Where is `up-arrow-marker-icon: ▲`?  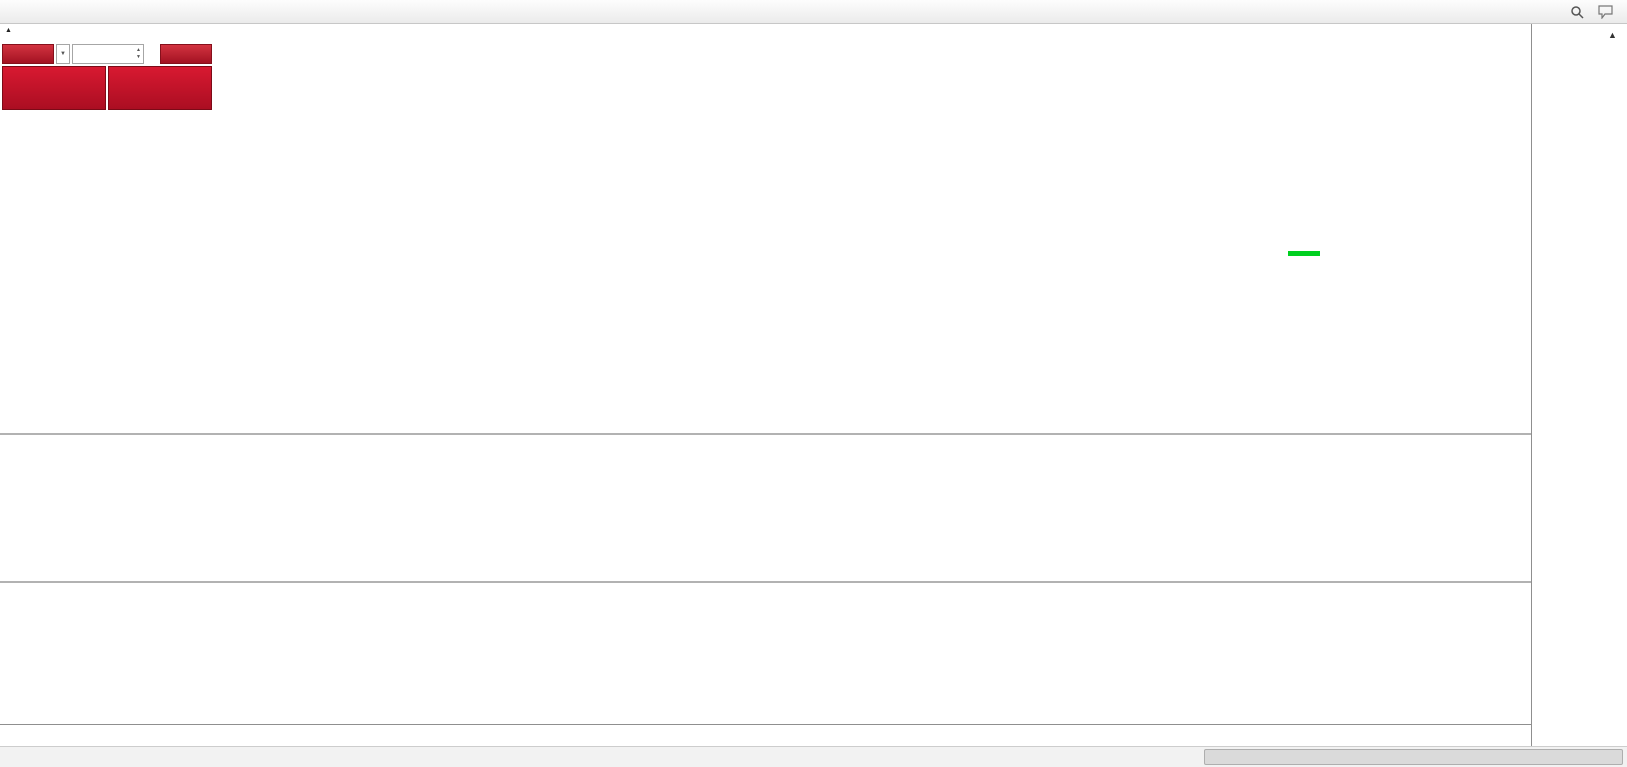
up-arrow-marker-icon: ▲ is located at coordinates (1612, 35).